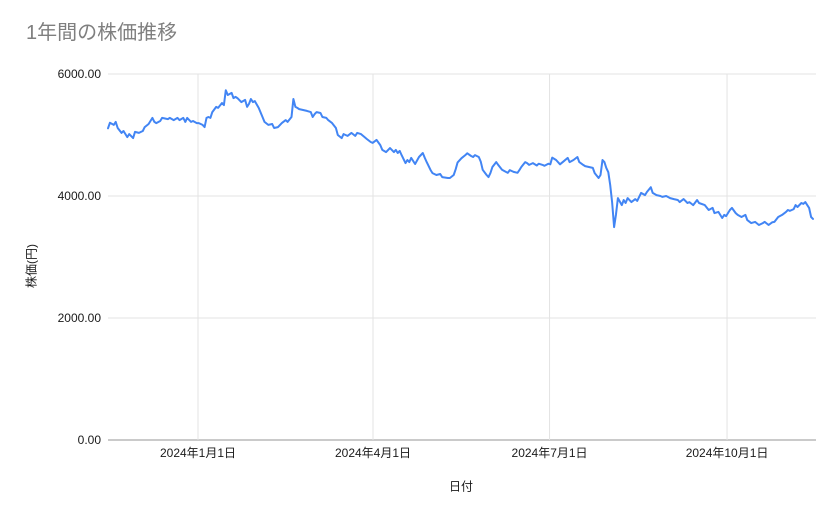 The height and width of the screenshot is (519, 839). Describe the element at coordinates (373, 453) in the screenshot. I see `x-tick-label: 2024年4月1日` at that location.